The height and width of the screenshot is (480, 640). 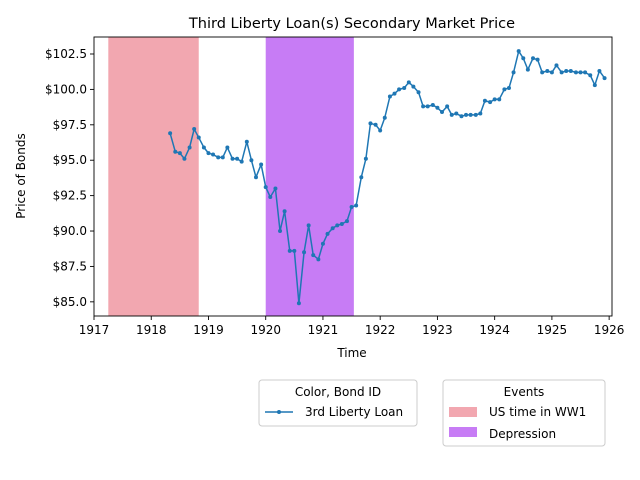 I want to click on y-tick-label: $85.0, so click(x=70, y=302).